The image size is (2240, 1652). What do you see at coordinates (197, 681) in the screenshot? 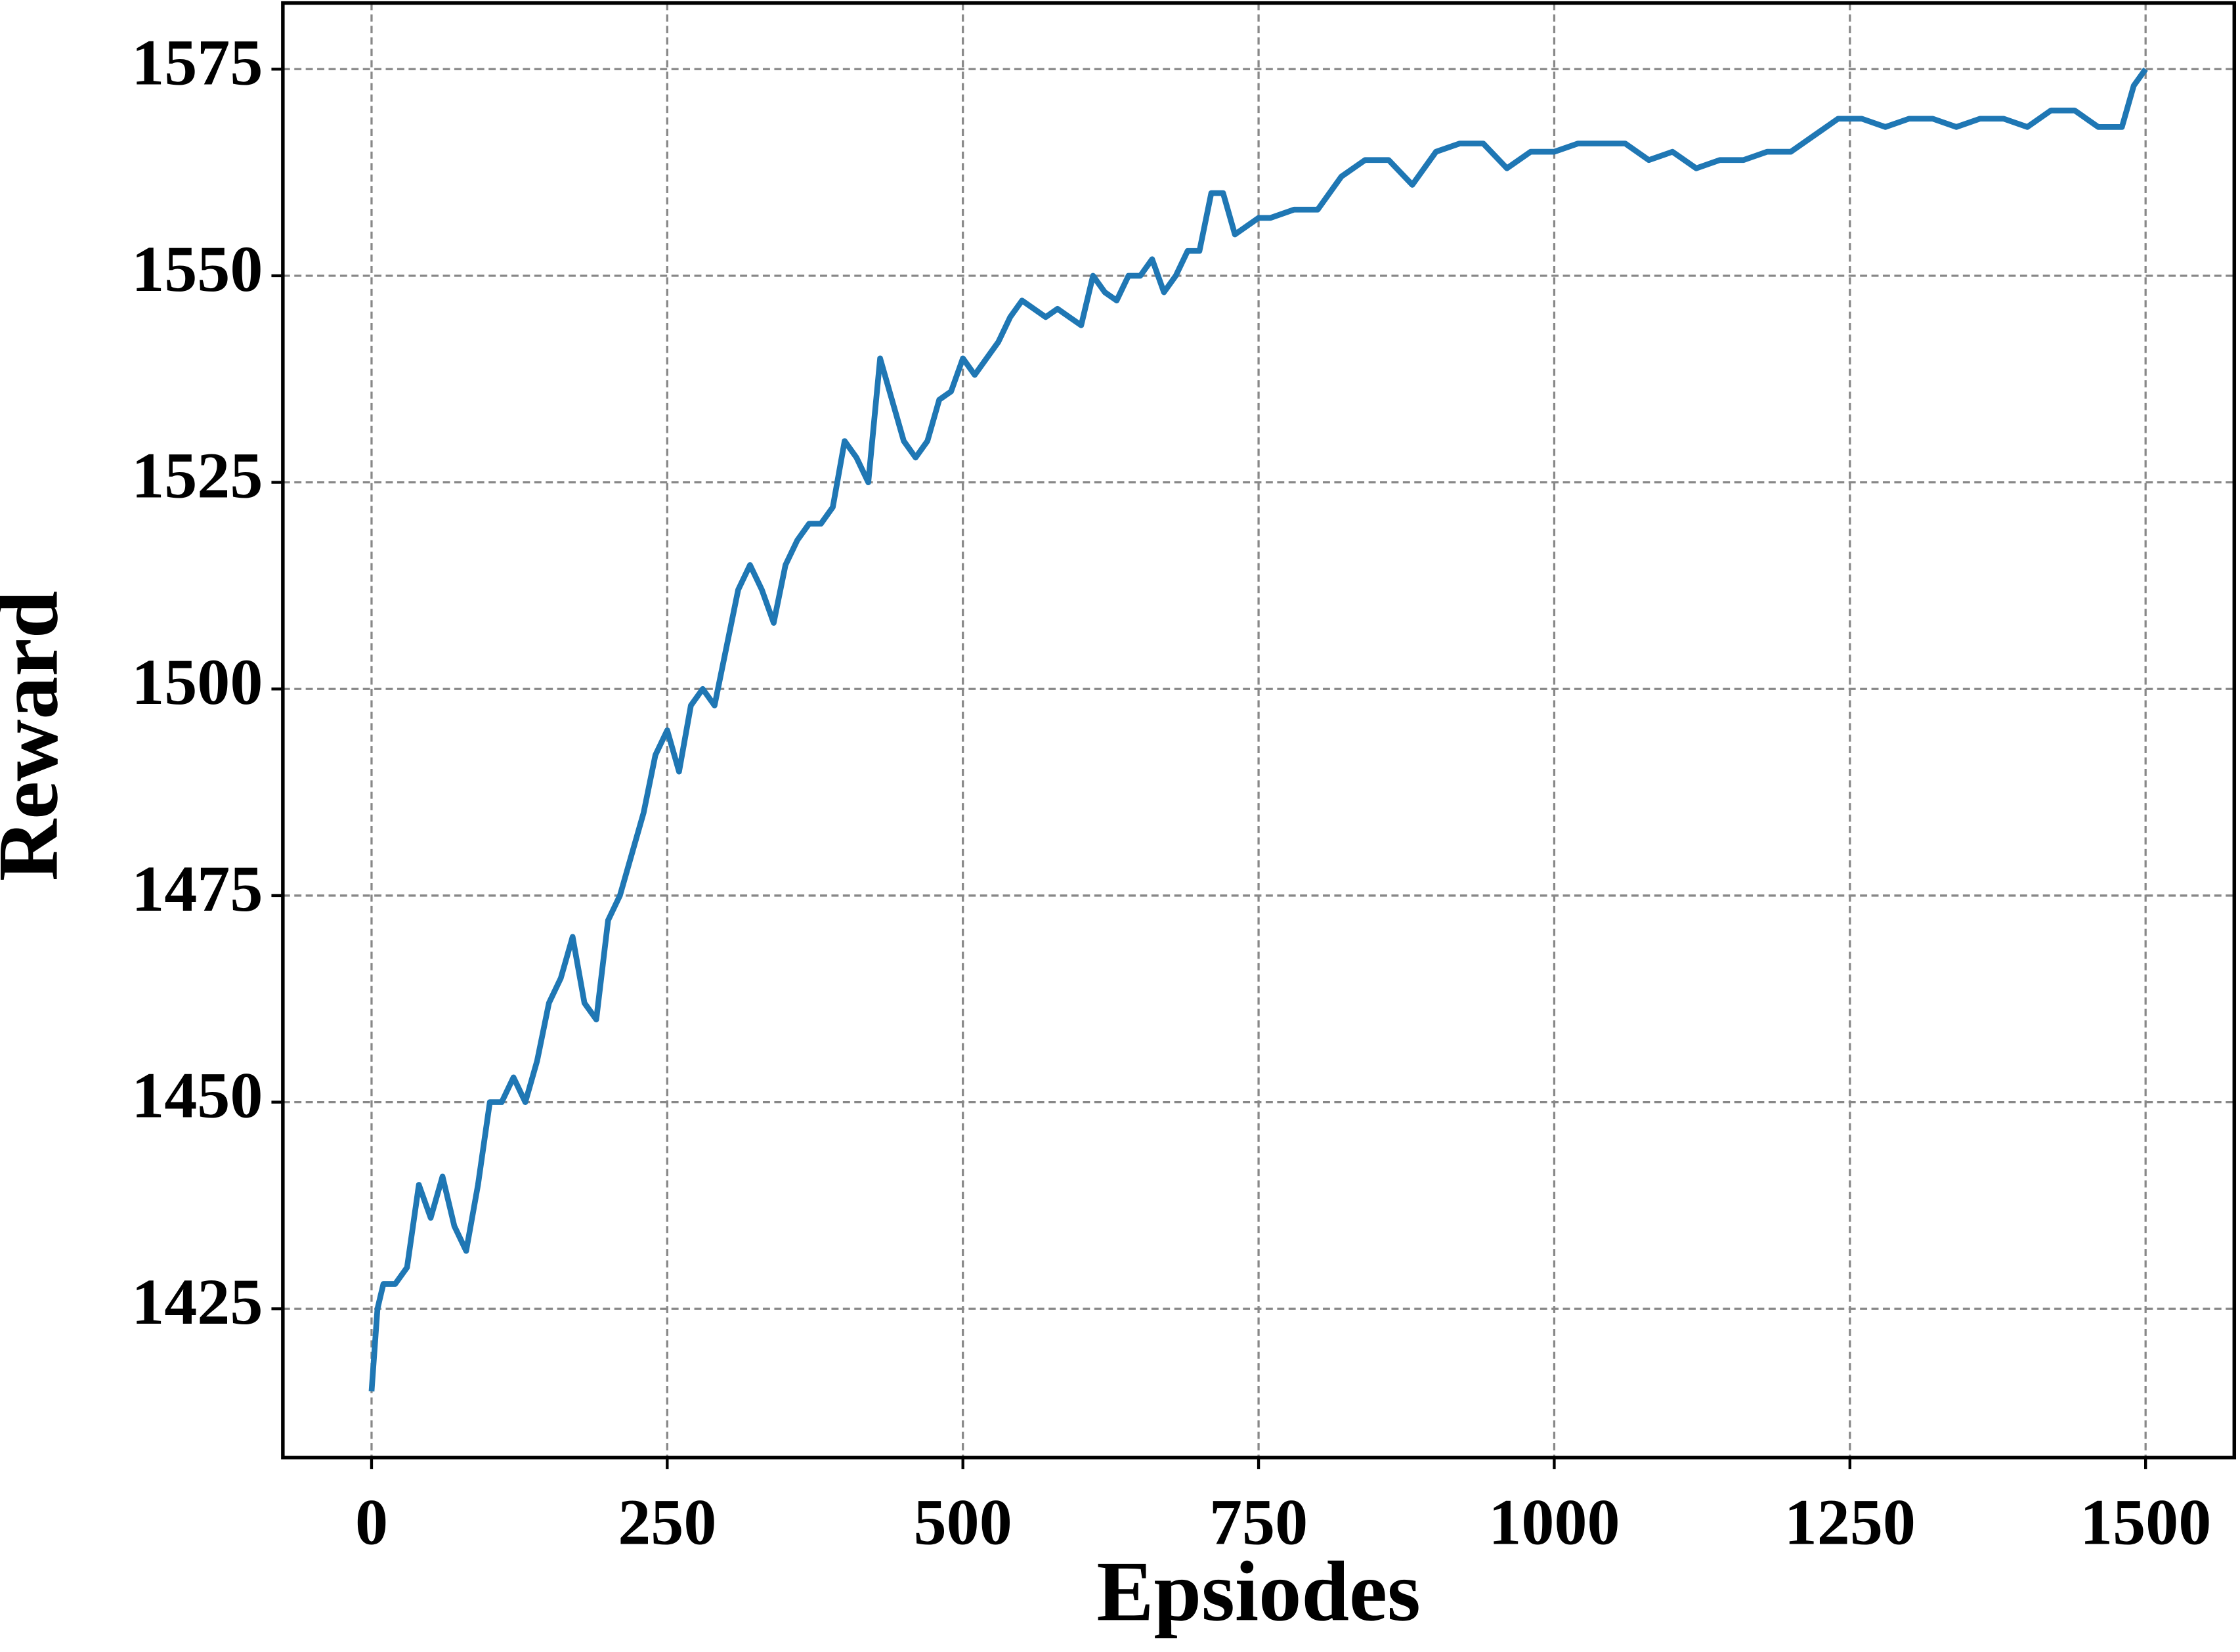
I see `y-tick-label: 1500` at bounding box center [197, 681].